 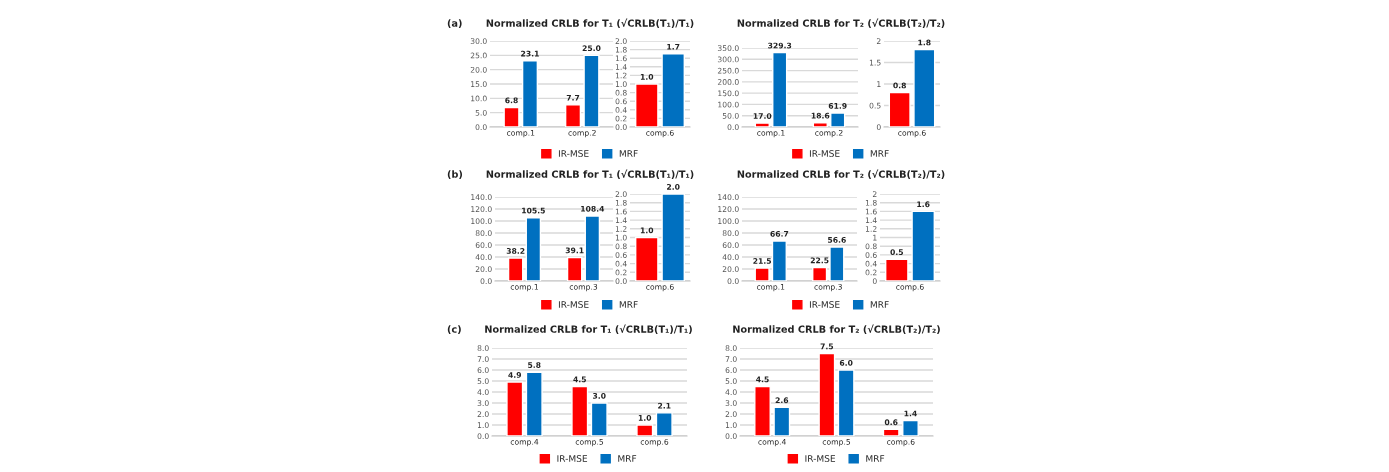 I want to click on text: (c), so click(x=454, y=329).